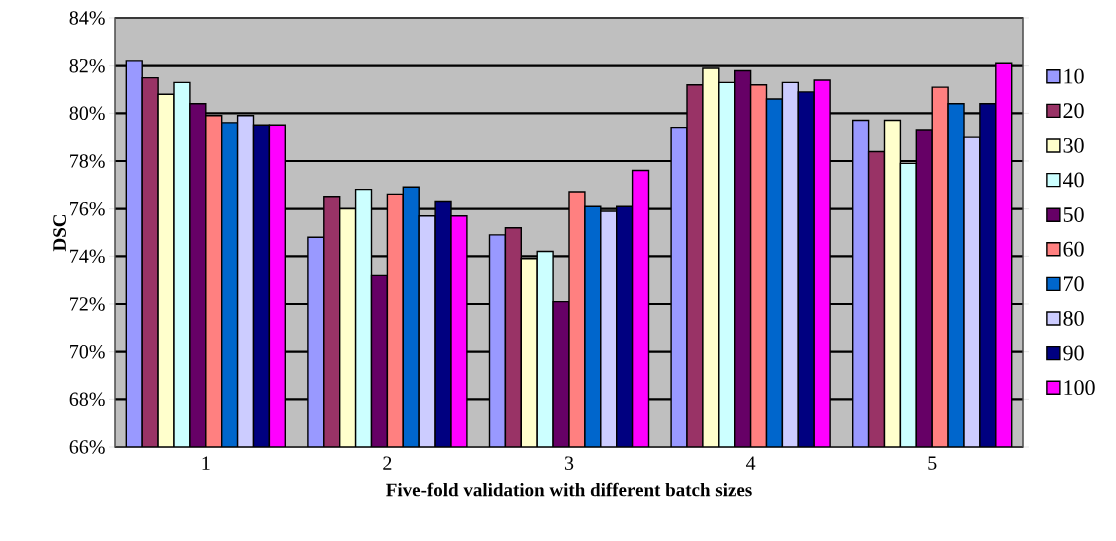 The image size is (1116, 541). Describe the element at coordinates (87, 447) in the screenshot. I see `y-tick-label: 66%` at that location.